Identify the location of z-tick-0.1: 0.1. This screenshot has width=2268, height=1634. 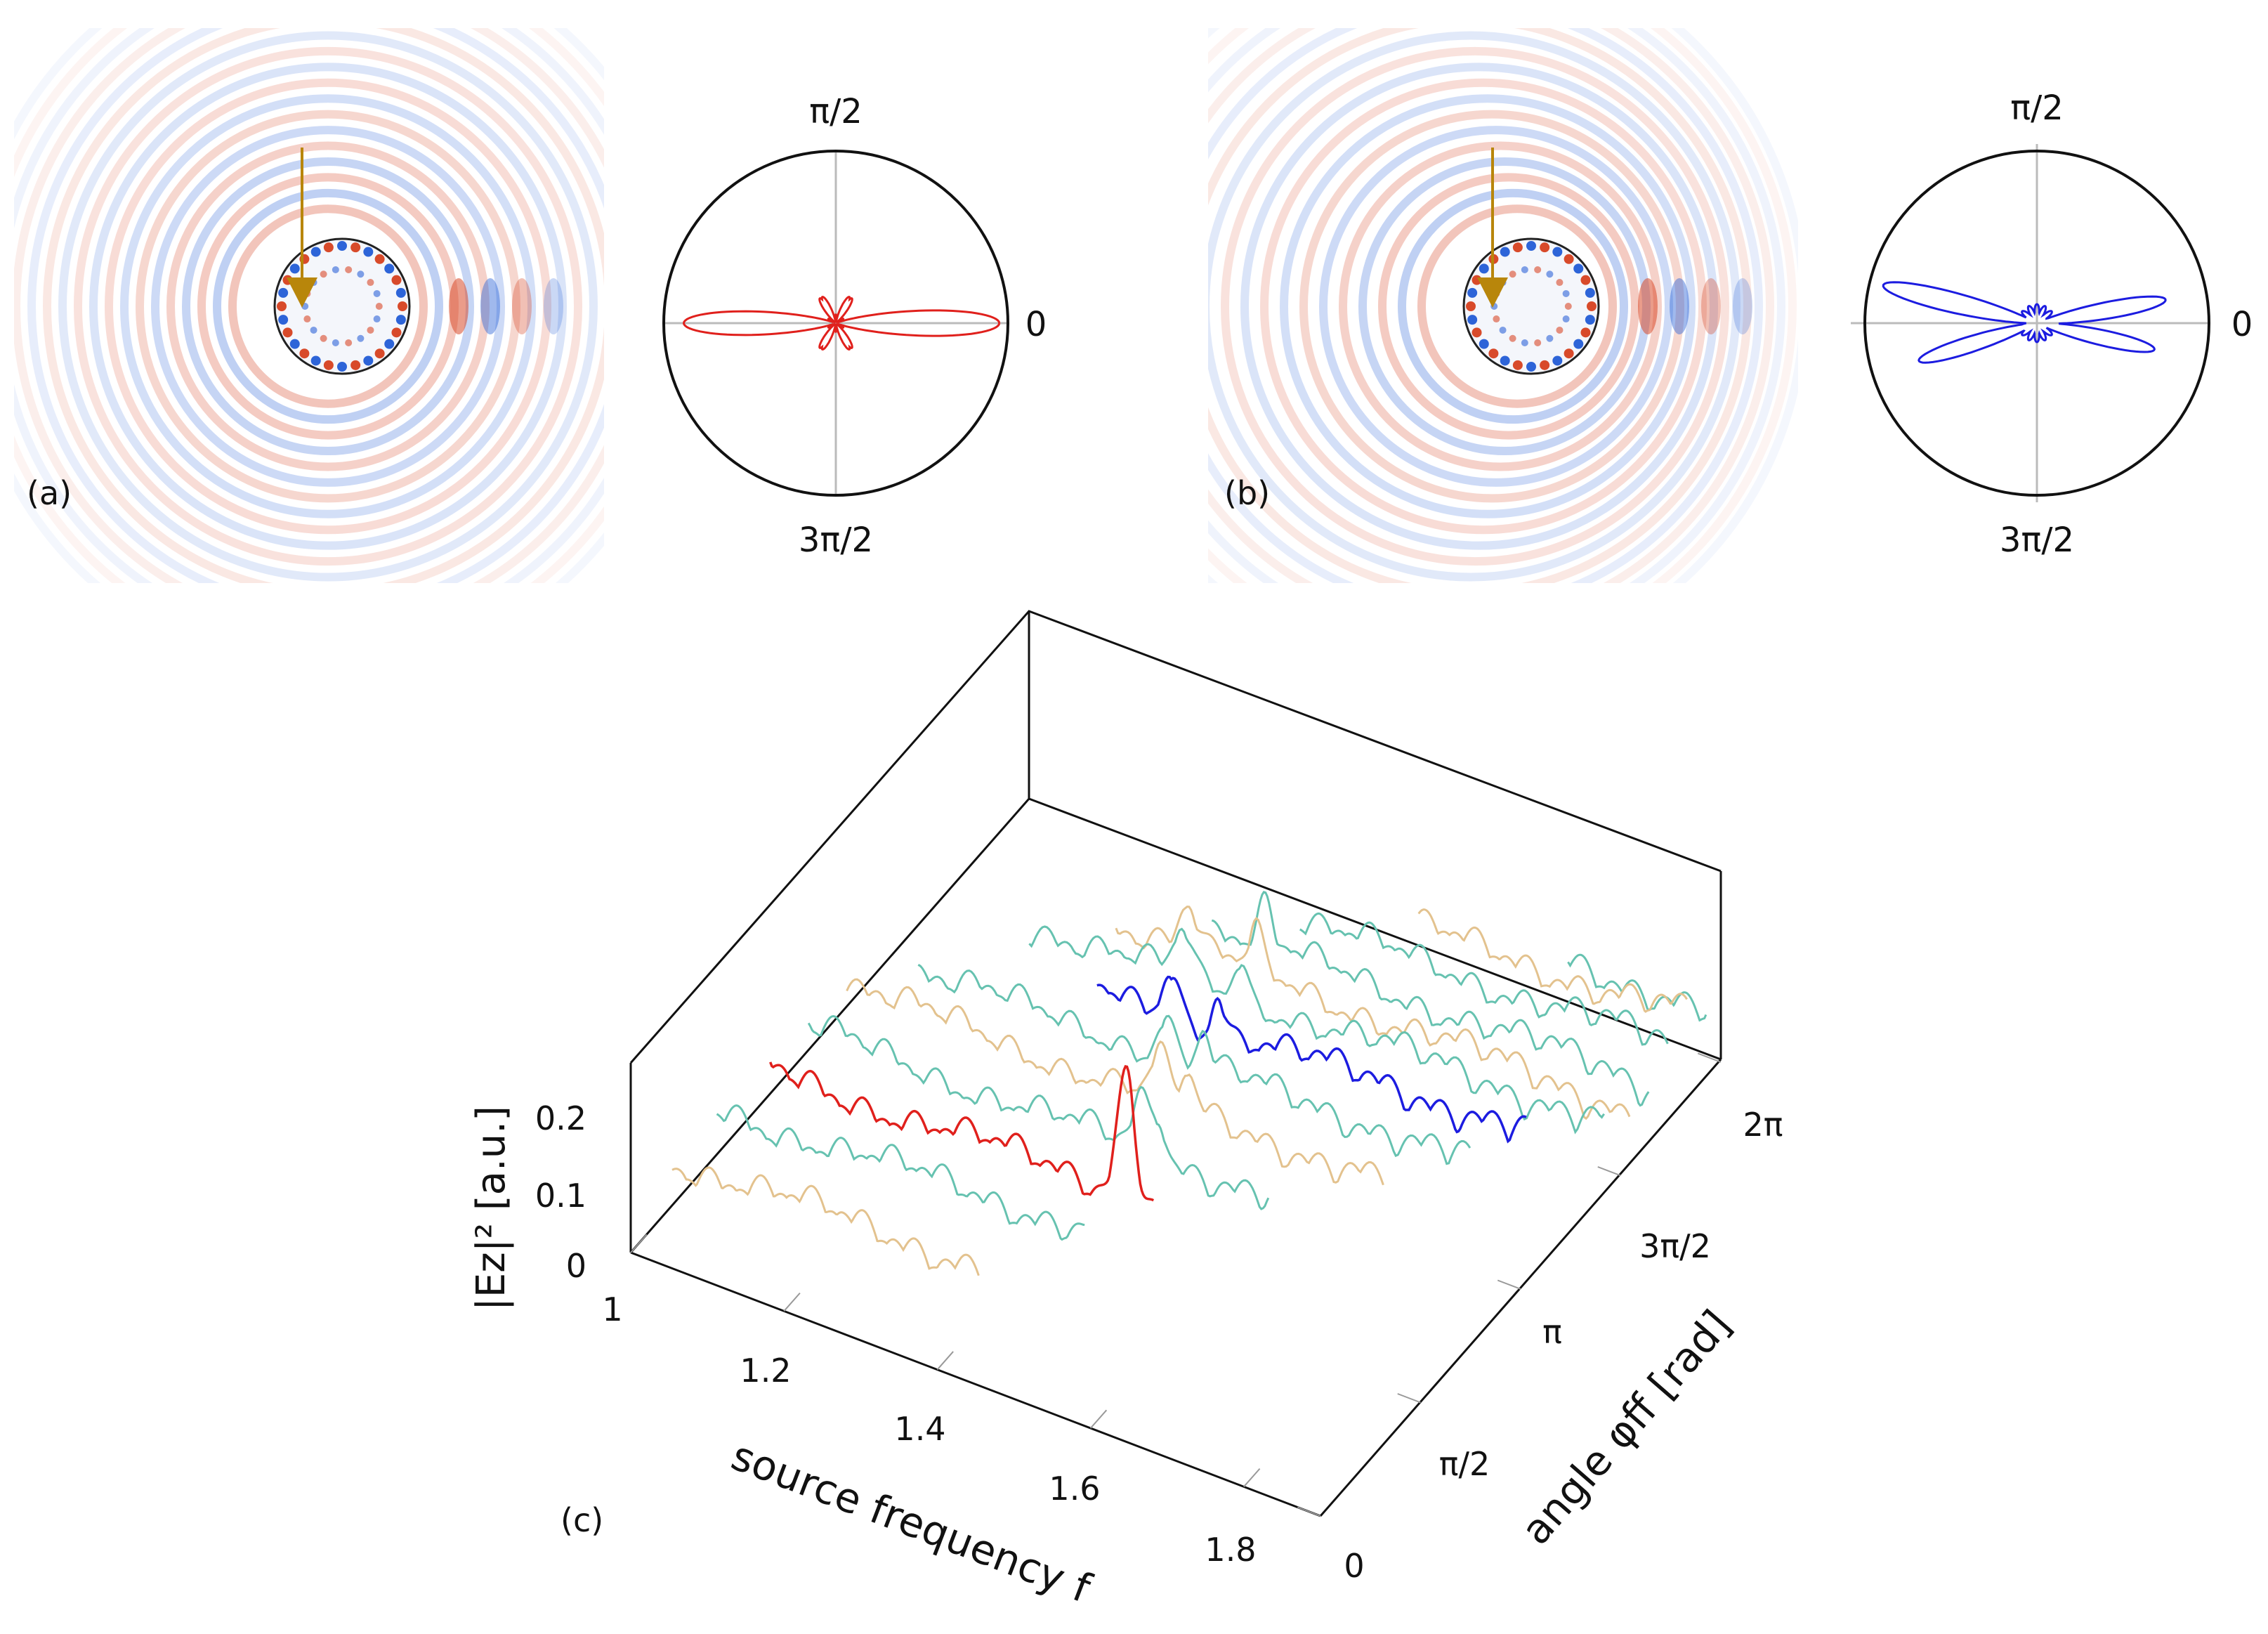
(560, 1196).